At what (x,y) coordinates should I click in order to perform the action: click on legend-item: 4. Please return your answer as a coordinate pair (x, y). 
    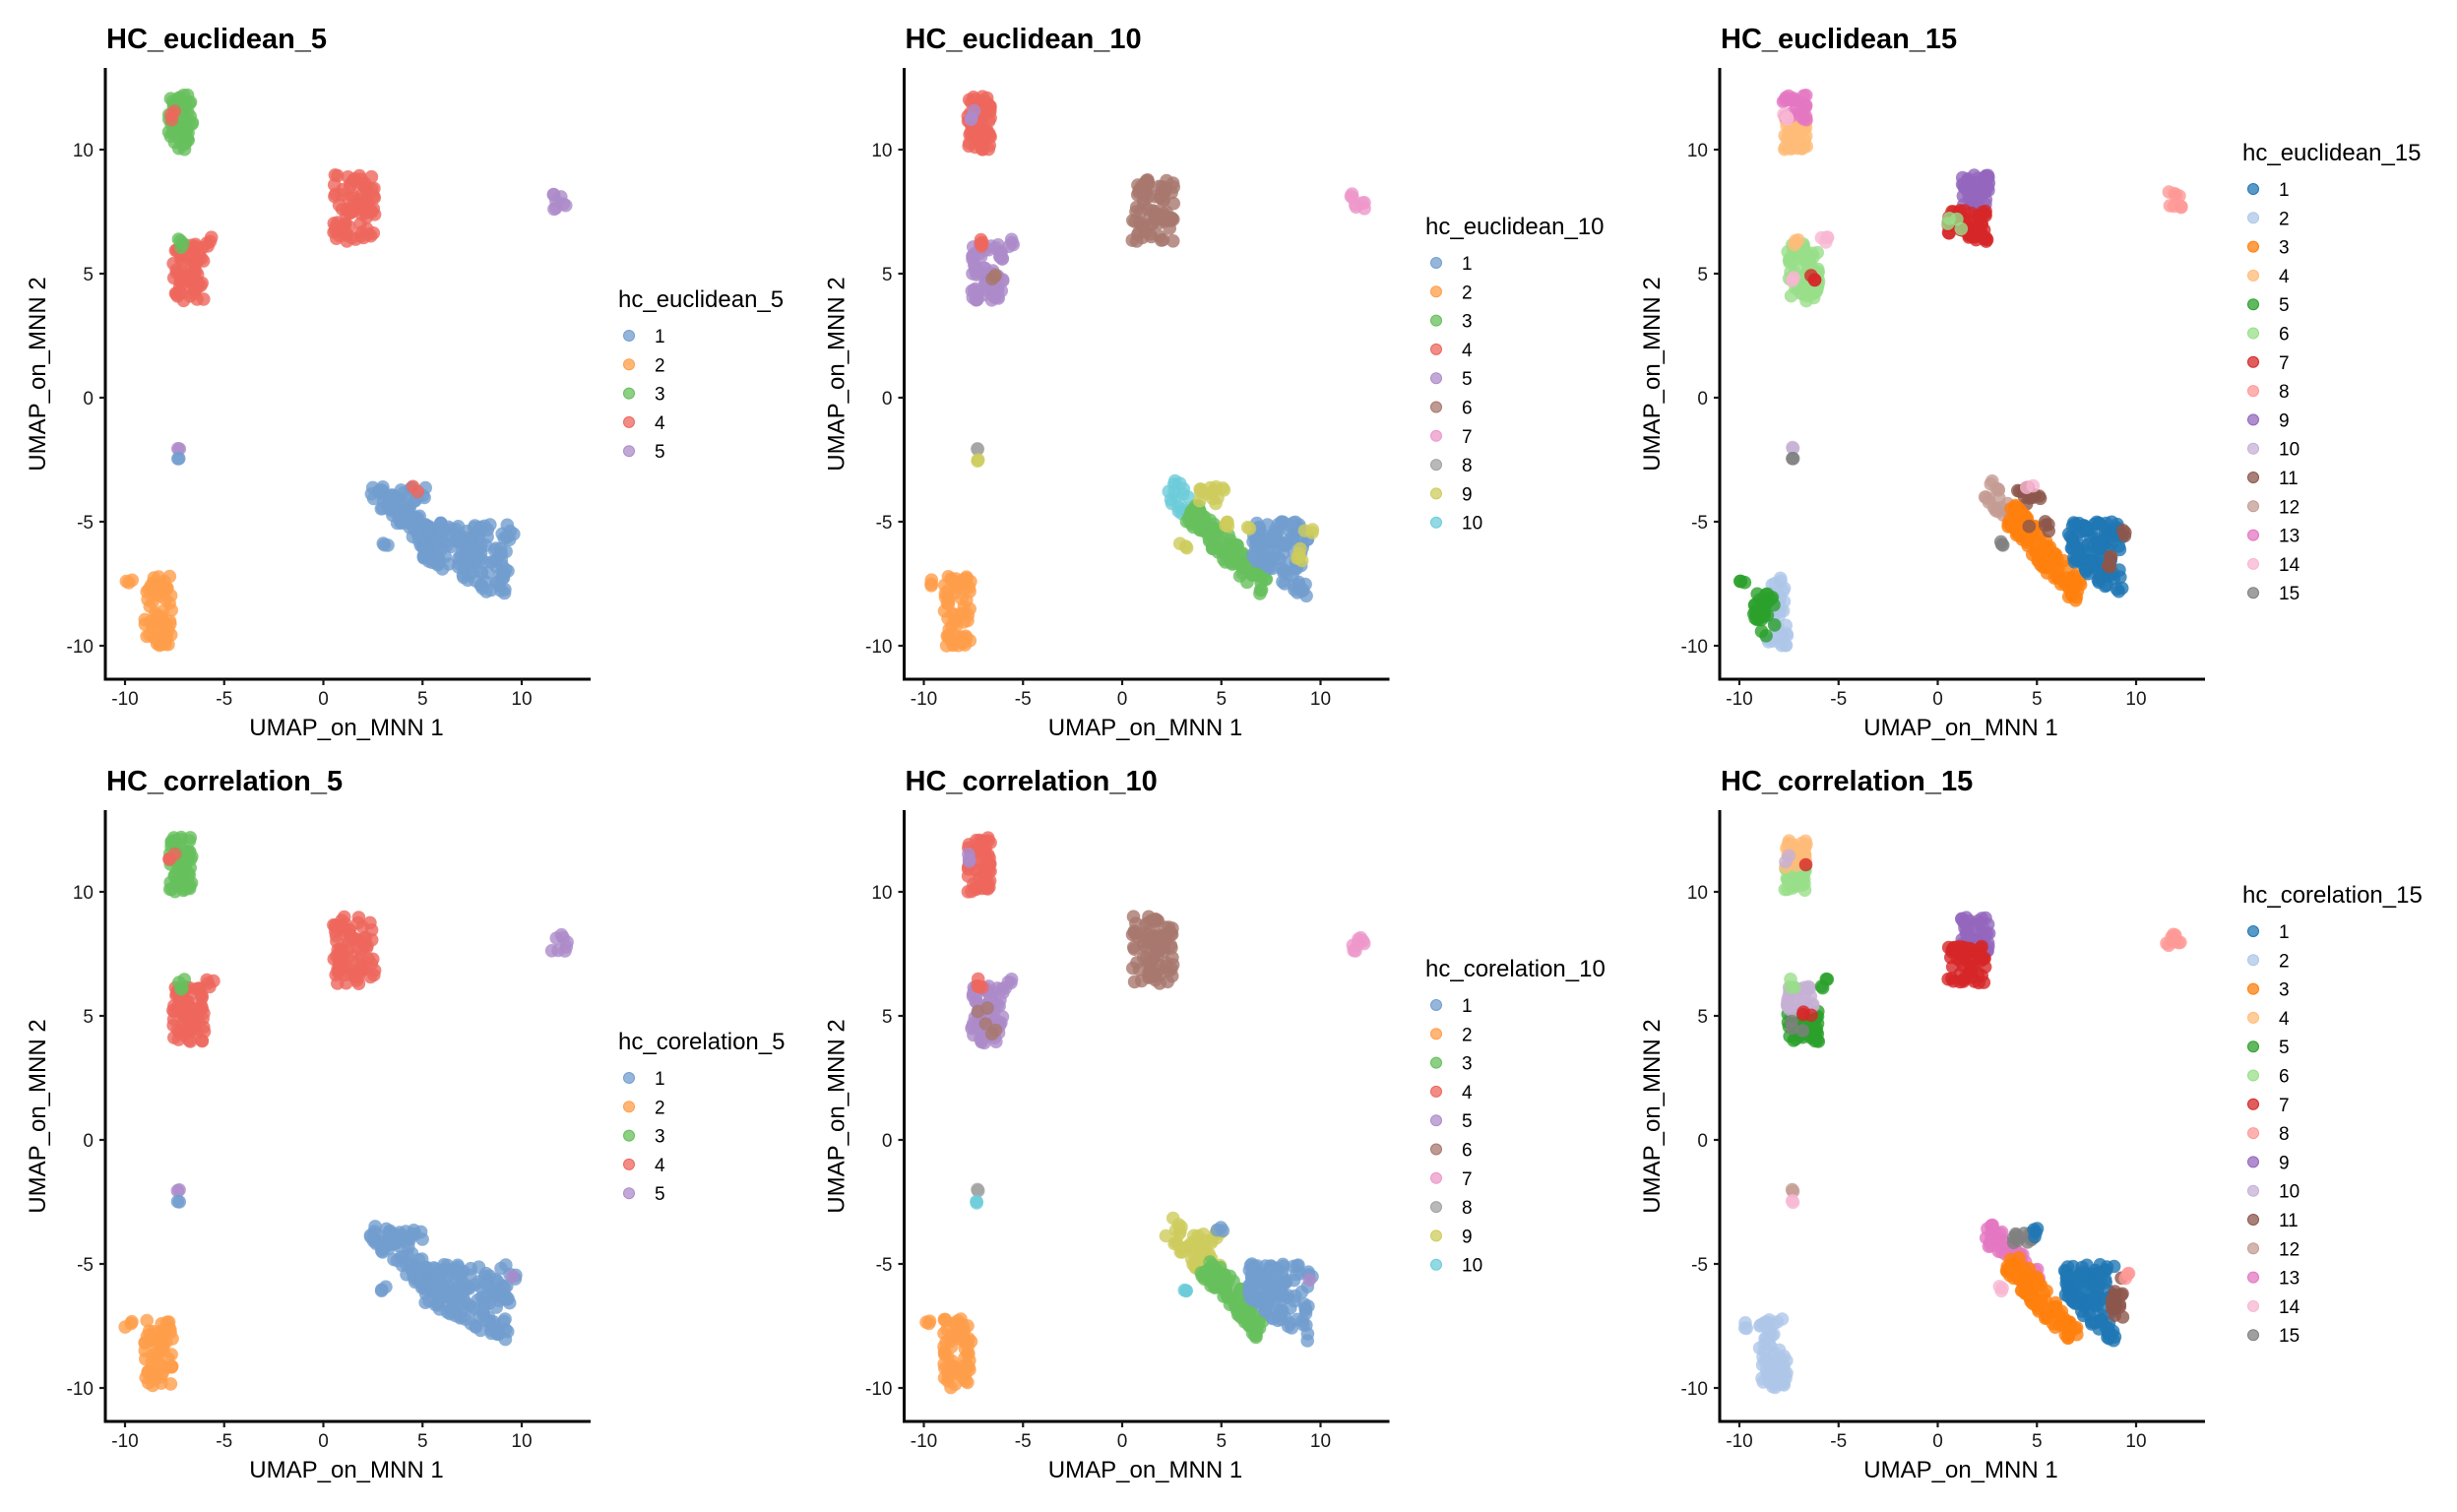
    Looking at the image, I should click on (2268, 277).